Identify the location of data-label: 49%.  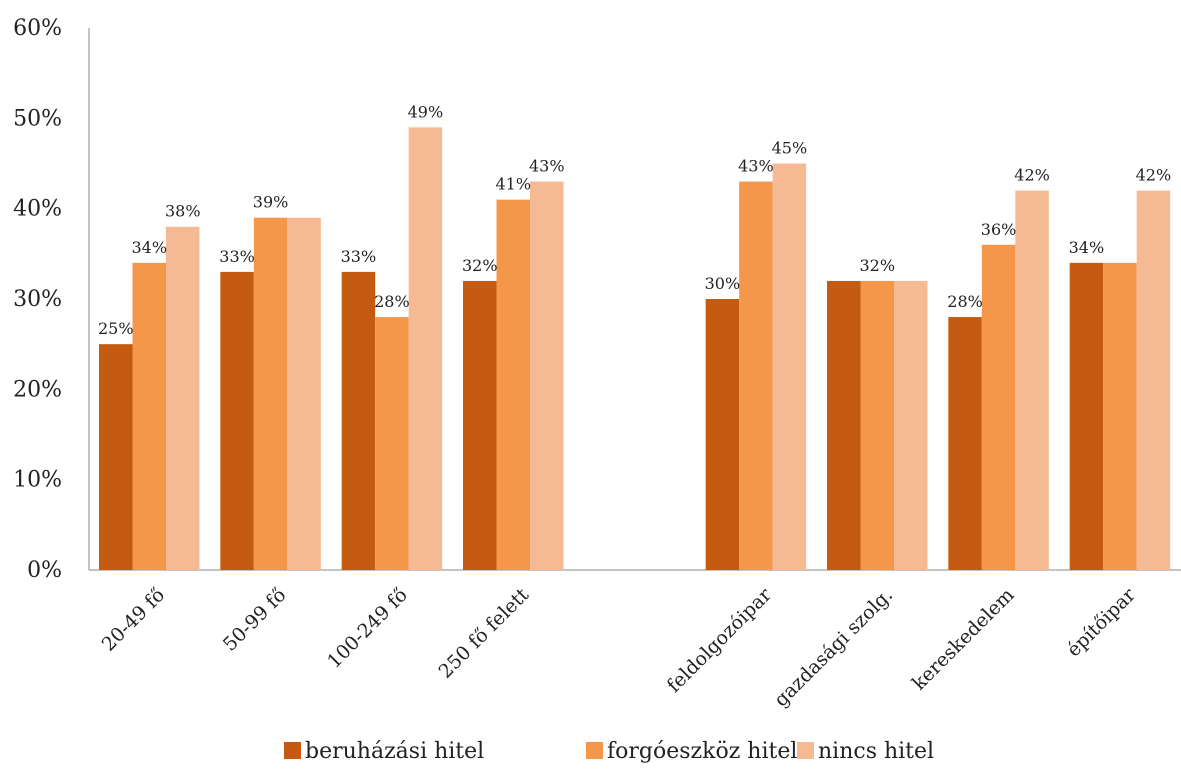
(426, 111).